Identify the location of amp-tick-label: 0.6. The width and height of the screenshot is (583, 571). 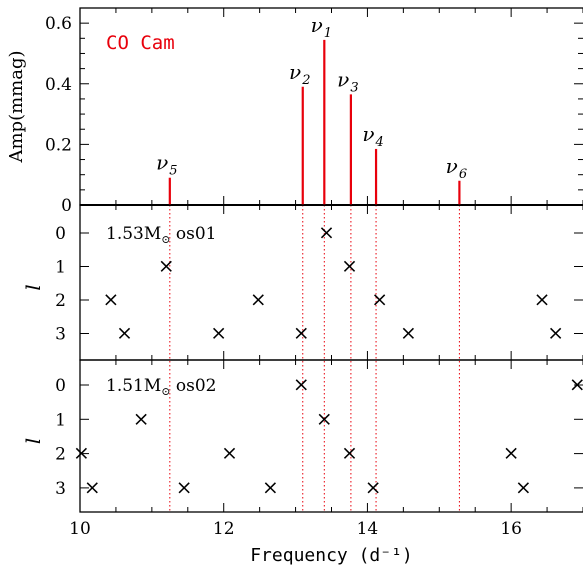
(58, 24).